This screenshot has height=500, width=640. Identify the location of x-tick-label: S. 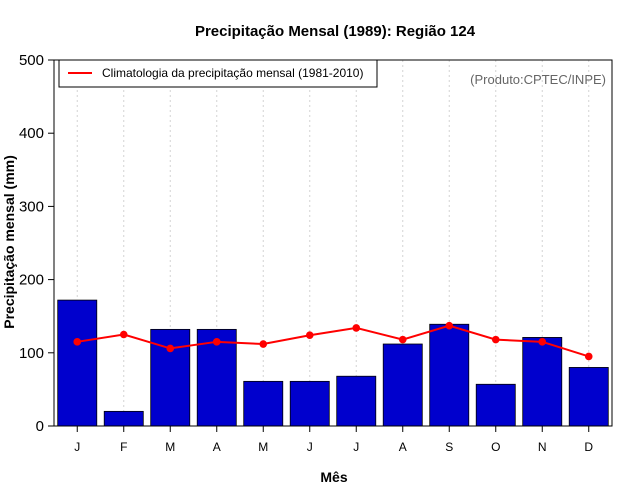
(449, 447).